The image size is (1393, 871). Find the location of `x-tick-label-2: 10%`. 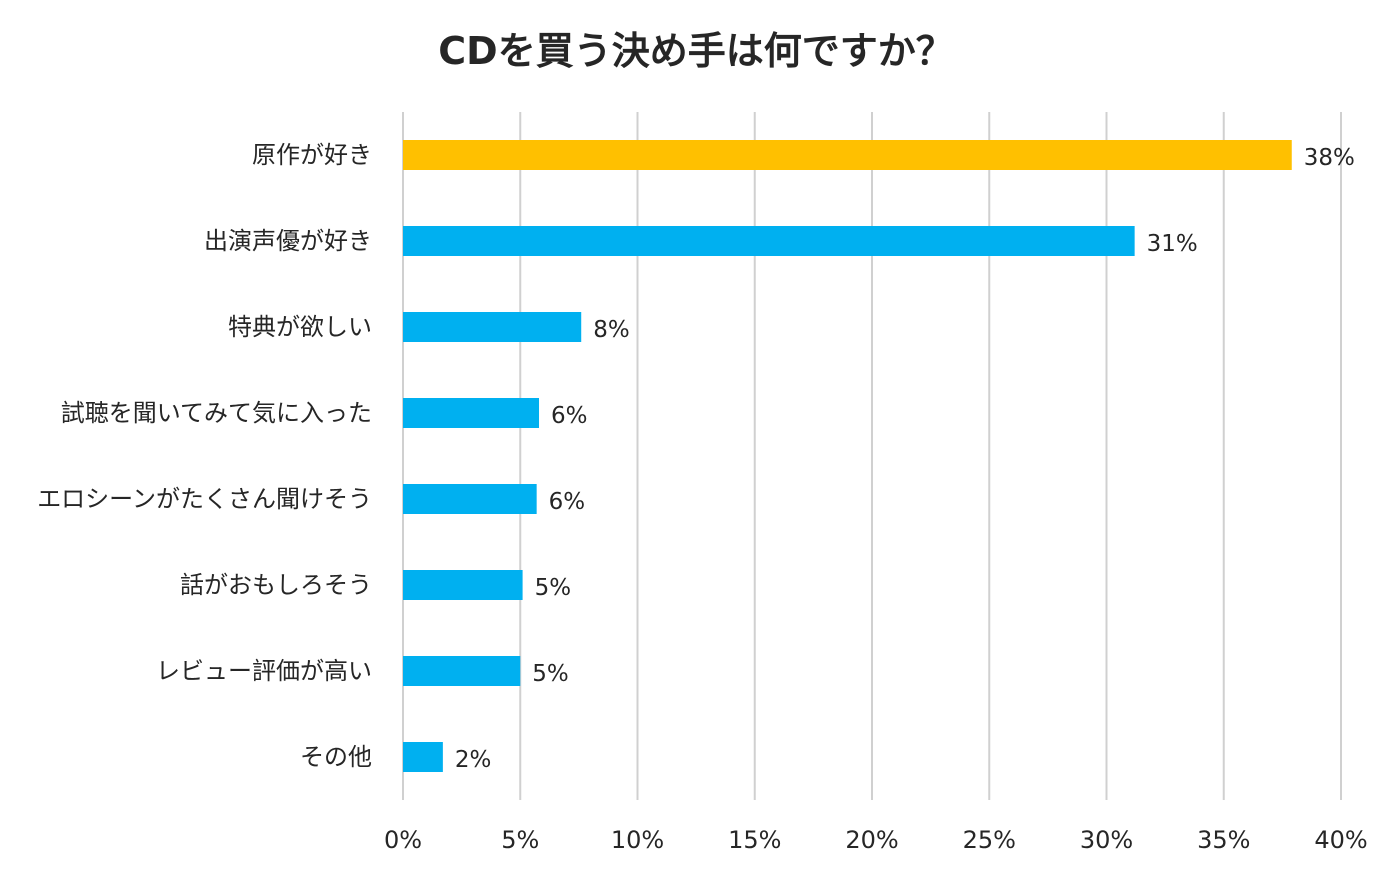

x-tick-label-2: 10% is located at coordinates (637, 840).